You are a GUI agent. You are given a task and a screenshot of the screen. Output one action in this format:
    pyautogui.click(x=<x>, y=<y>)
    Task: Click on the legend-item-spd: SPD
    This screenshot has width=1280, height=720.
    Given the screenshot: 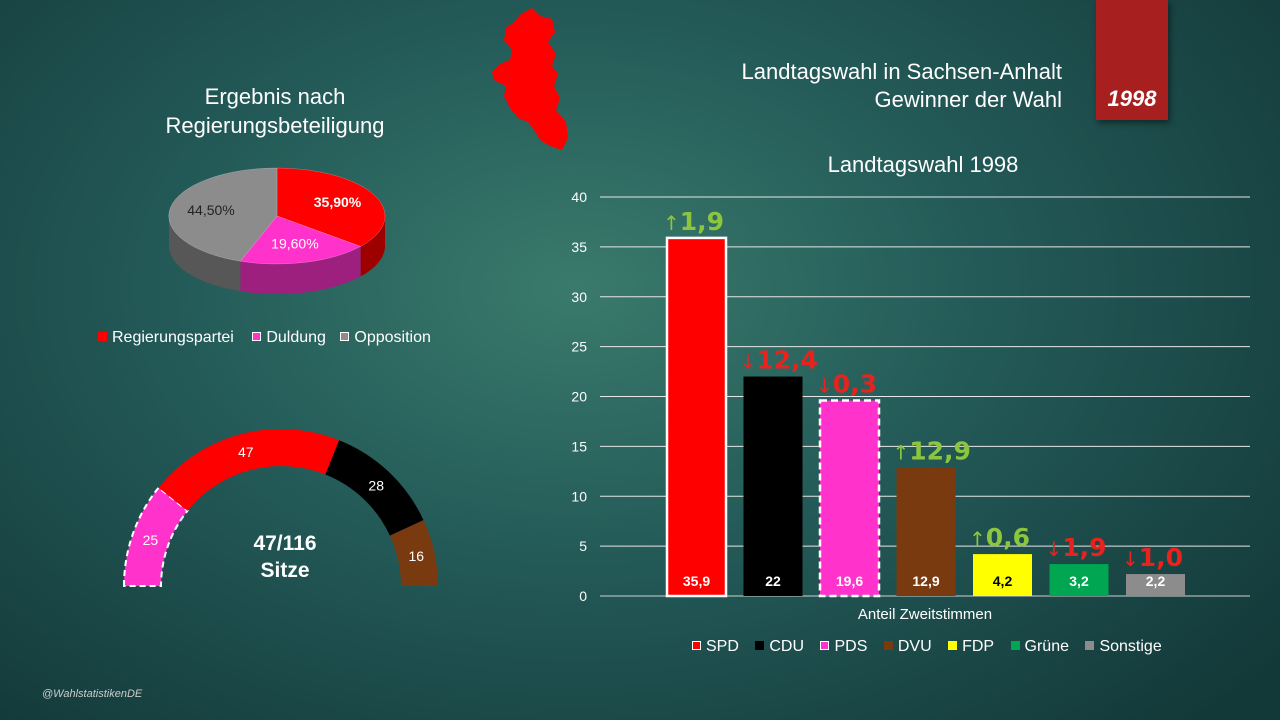 What is the action you would take?
    pyautogui.click(x=715, y=646)
    